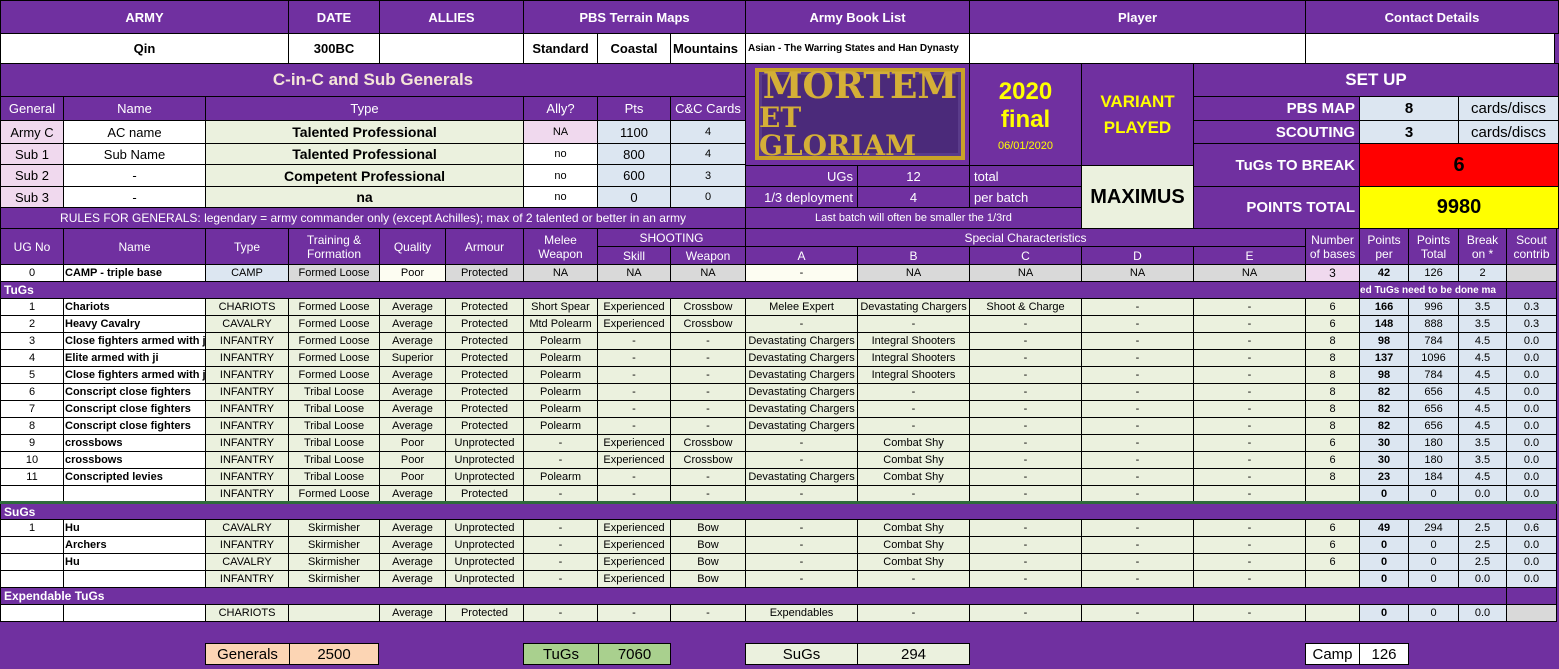  Describe the element at coordinates (1434, 324) in the screenshot. I see `cell-points-total: 888` at that location.